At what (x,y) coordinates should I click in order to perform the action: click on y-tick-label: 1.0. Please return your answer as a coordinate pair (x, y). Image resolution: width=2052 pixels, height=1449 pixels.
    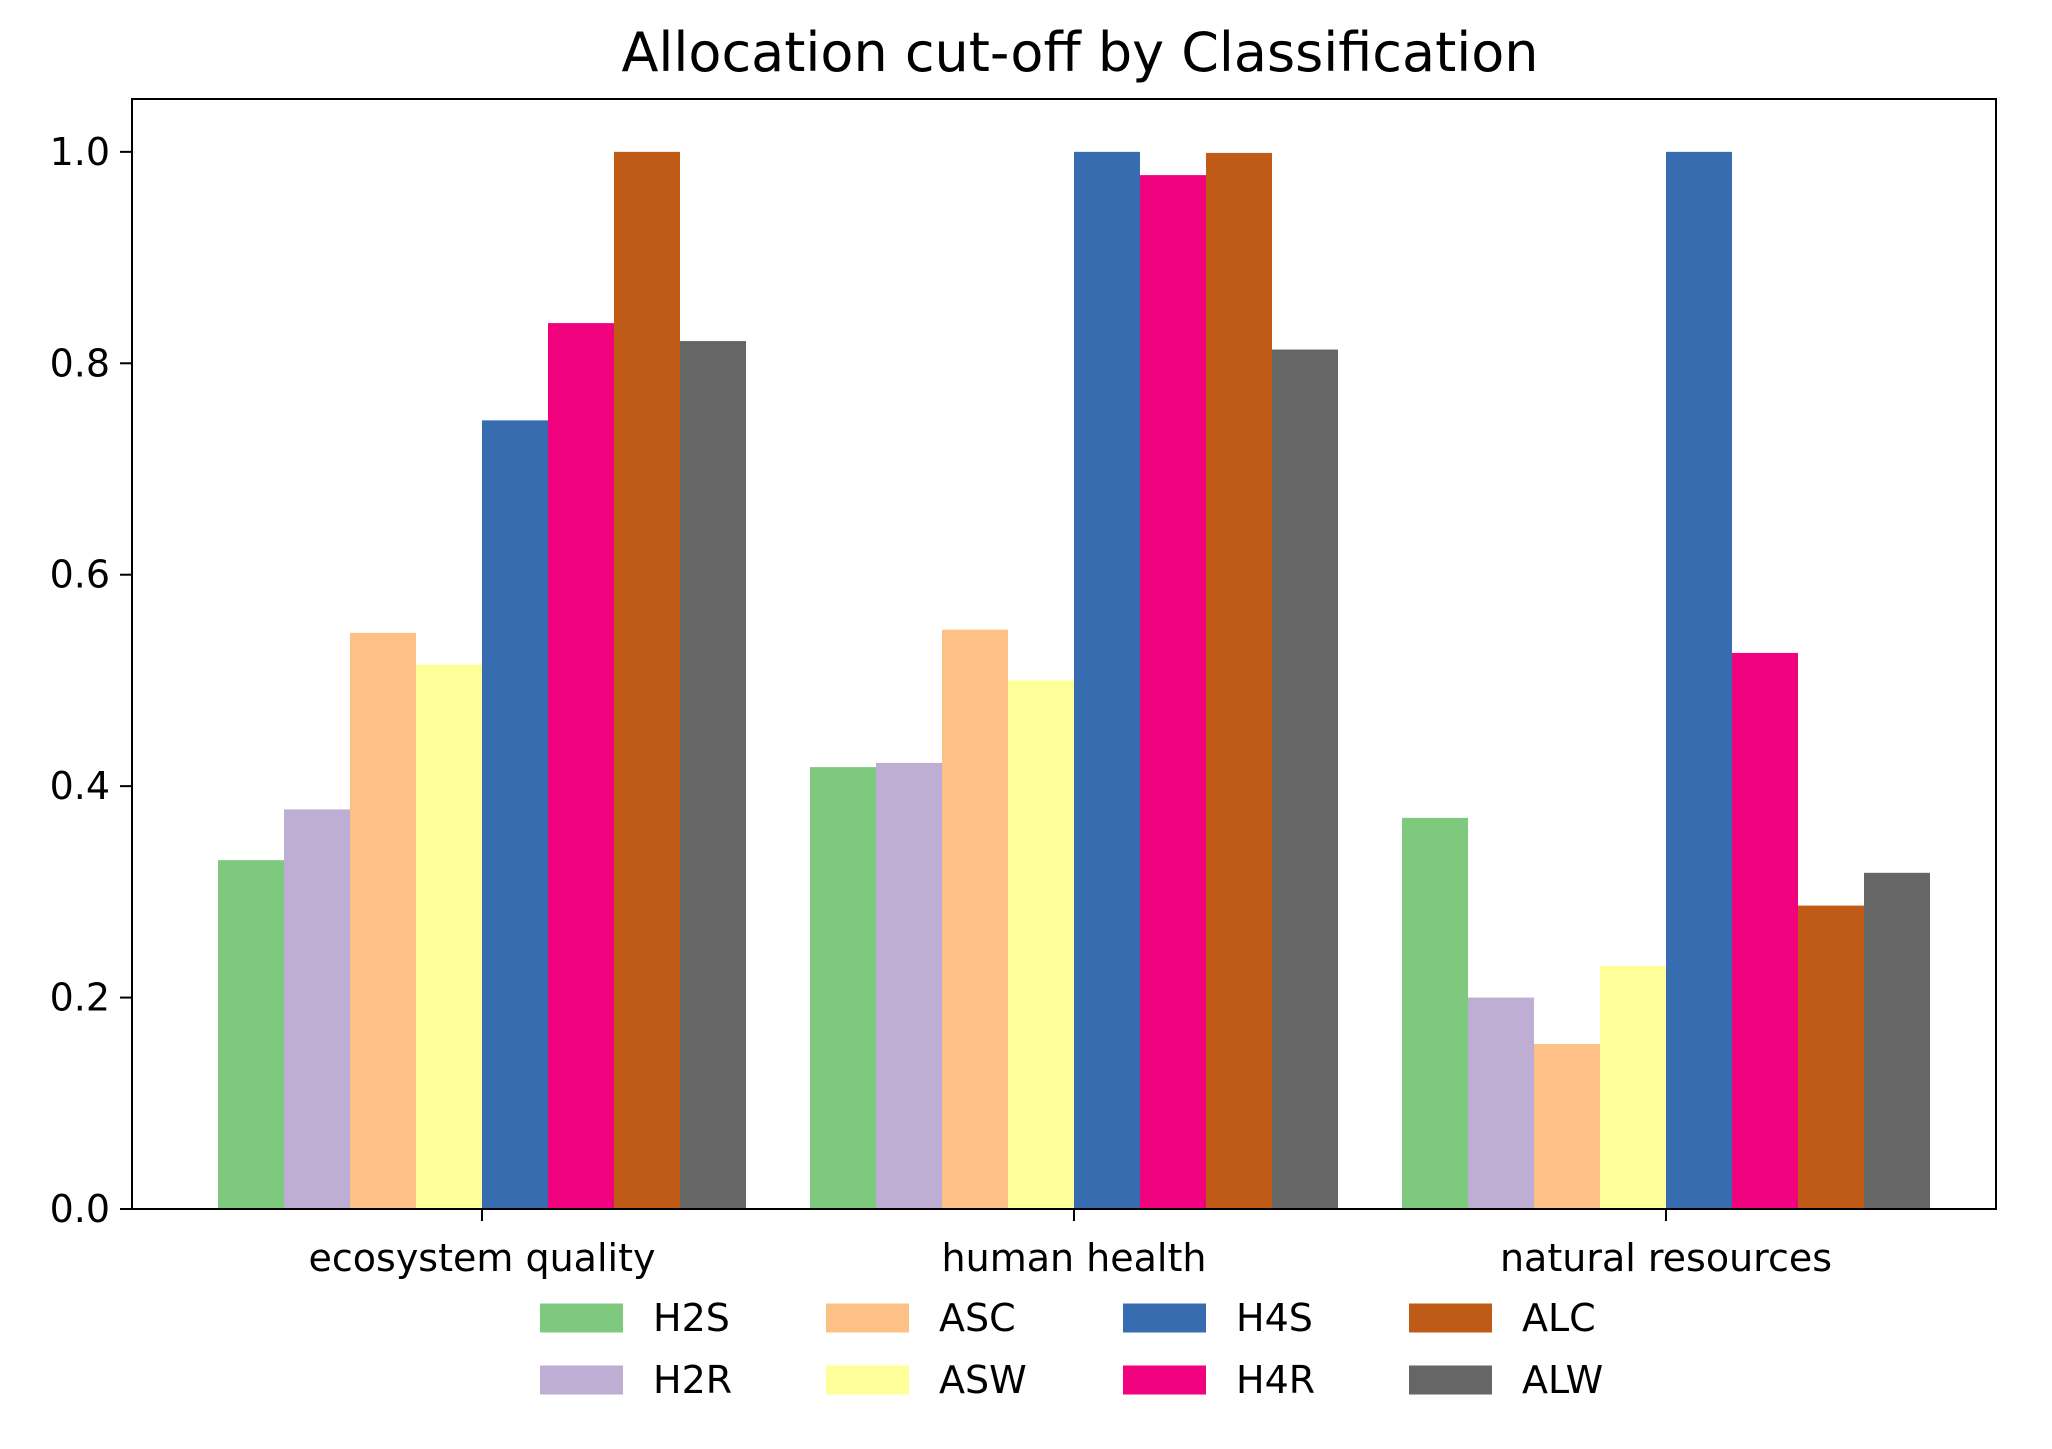
    Looking at the image, I should click on (80, 152).